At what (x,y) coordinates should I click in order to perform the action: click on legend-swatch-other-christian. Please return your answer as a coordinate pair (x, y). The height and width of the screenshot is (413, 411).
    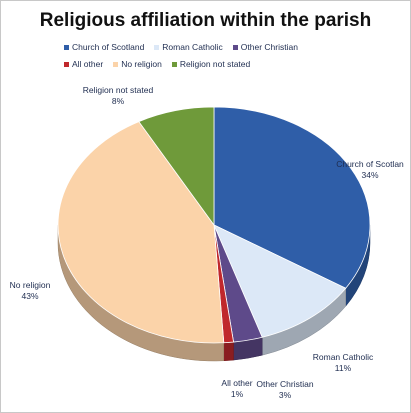
    Looking at the image, I should click on (235, 47).